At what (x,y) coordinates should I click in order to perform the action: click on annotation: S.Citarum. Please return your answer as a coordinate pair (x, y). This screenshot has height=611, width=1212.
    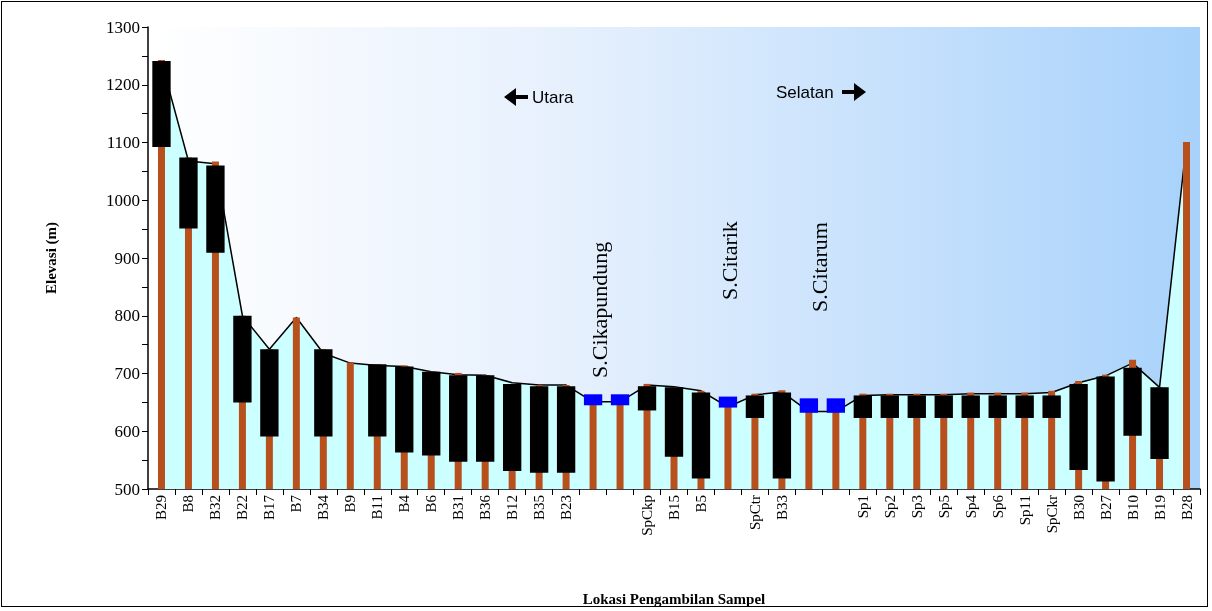
    Looking at the image, I should click on (819, 267).